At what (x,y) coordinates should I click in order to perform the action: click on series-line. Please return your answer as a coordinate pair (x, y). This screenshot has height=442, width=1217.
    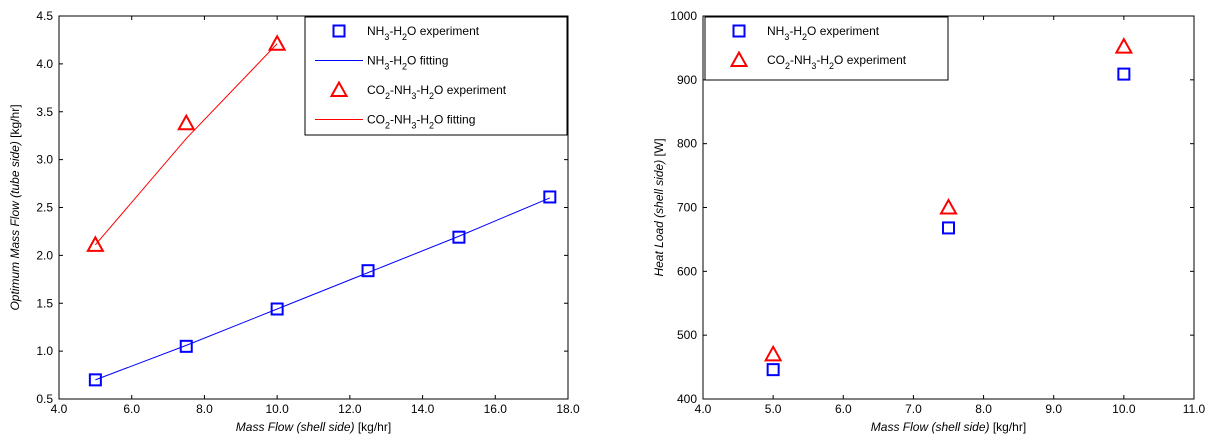
    Looking at the image, I should click on (186, 144).